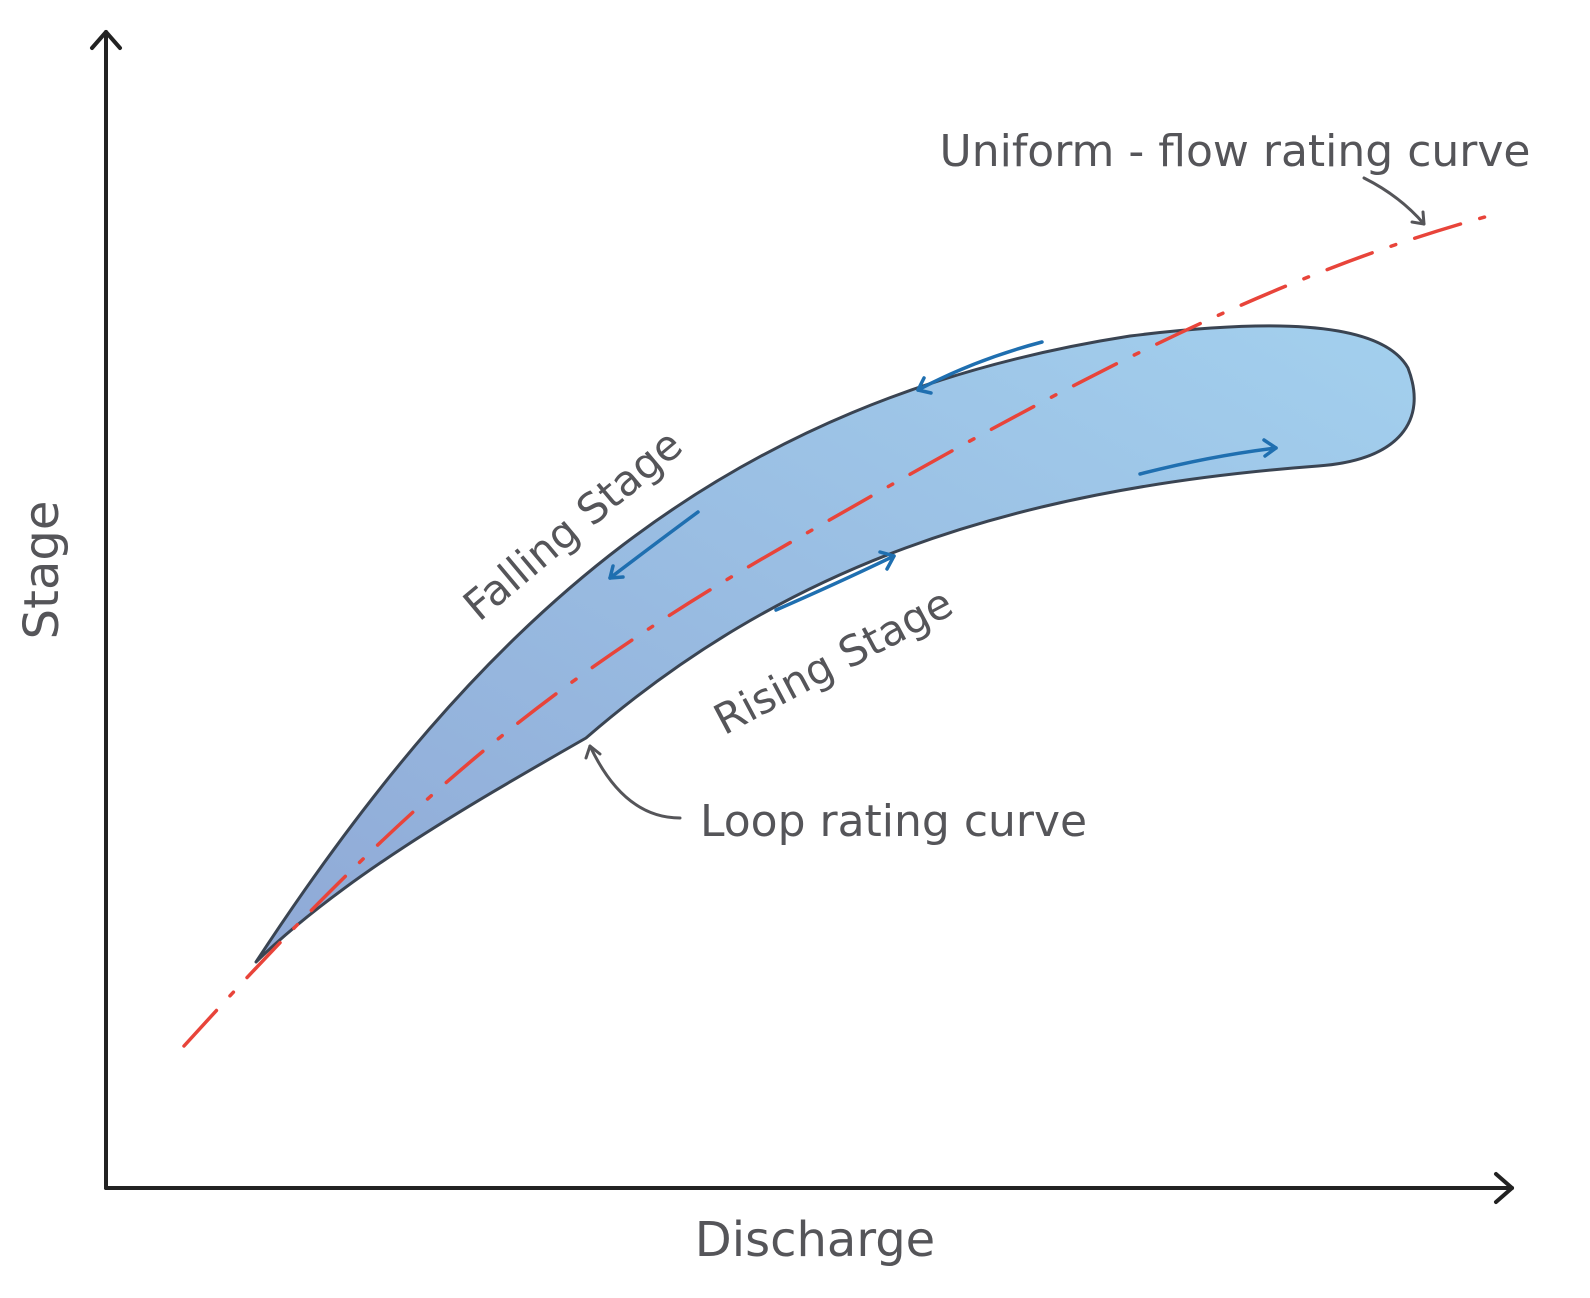 The height and width of the screenshot is (1298, 1590). I want to click on loop-curve-pointer, so click(635, 782).